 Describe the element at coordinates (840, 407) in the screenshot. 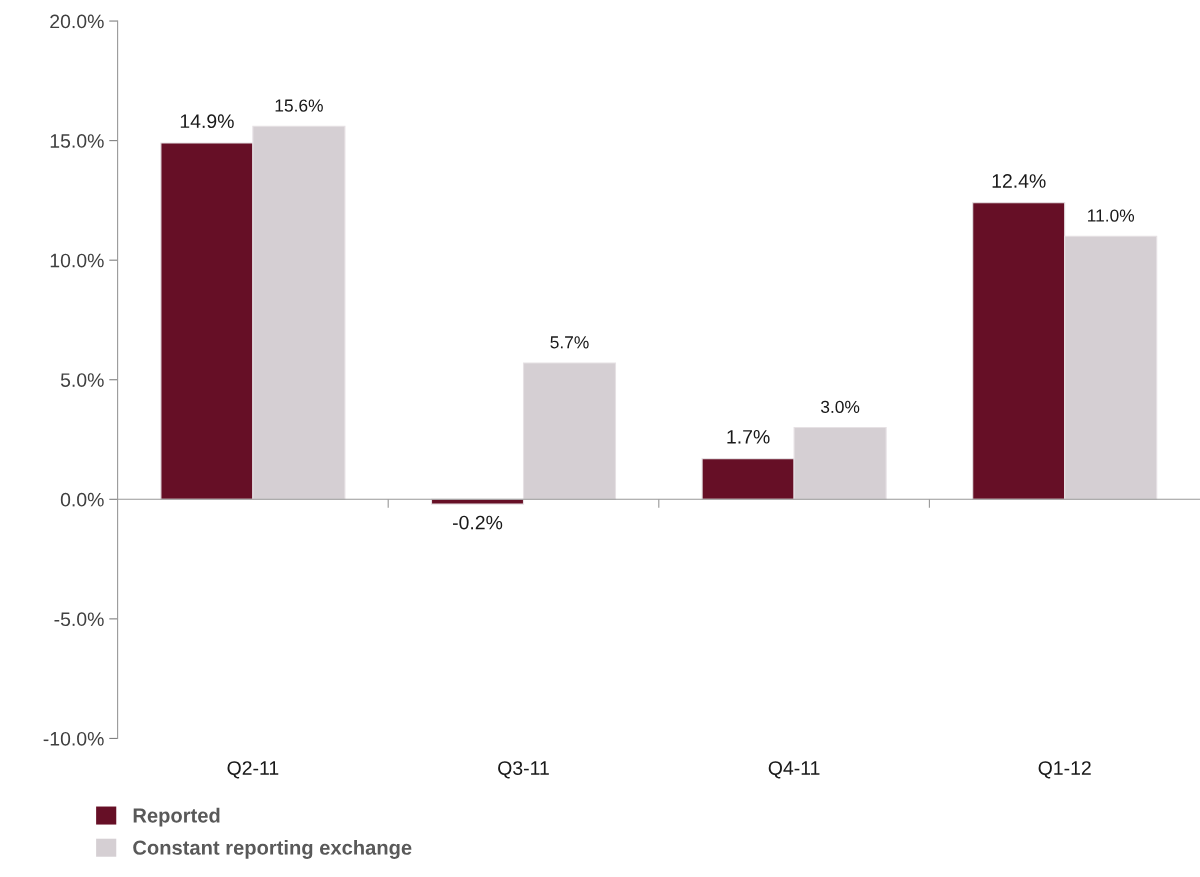

I see `data-label: 3.0%` at that location.